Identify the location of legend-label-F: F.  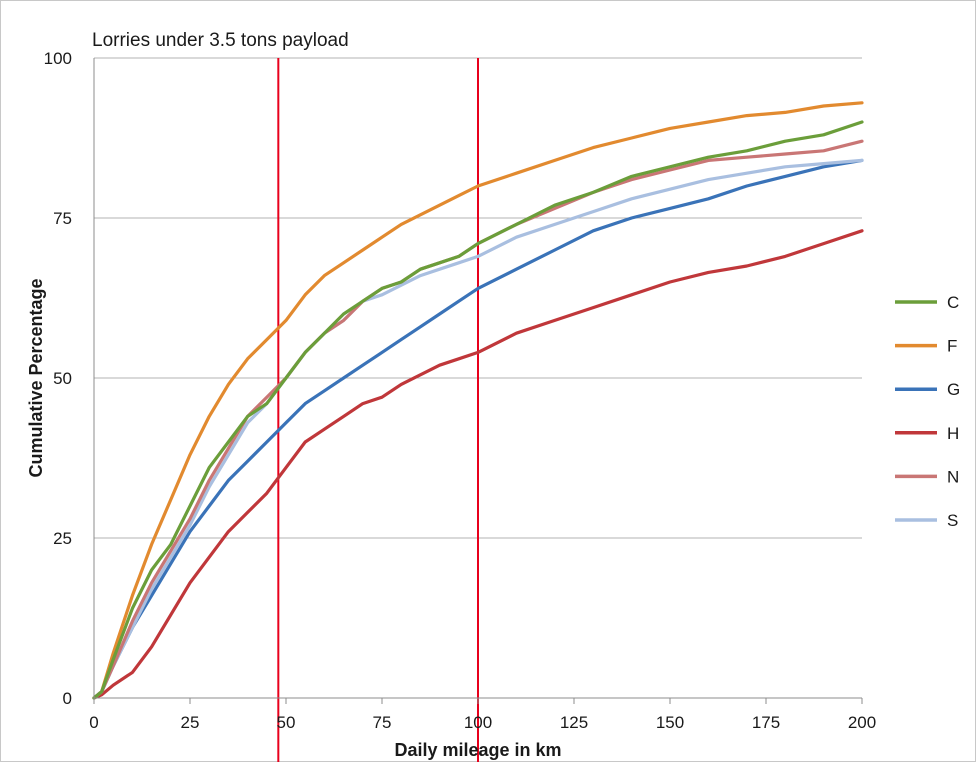
(952, 346).